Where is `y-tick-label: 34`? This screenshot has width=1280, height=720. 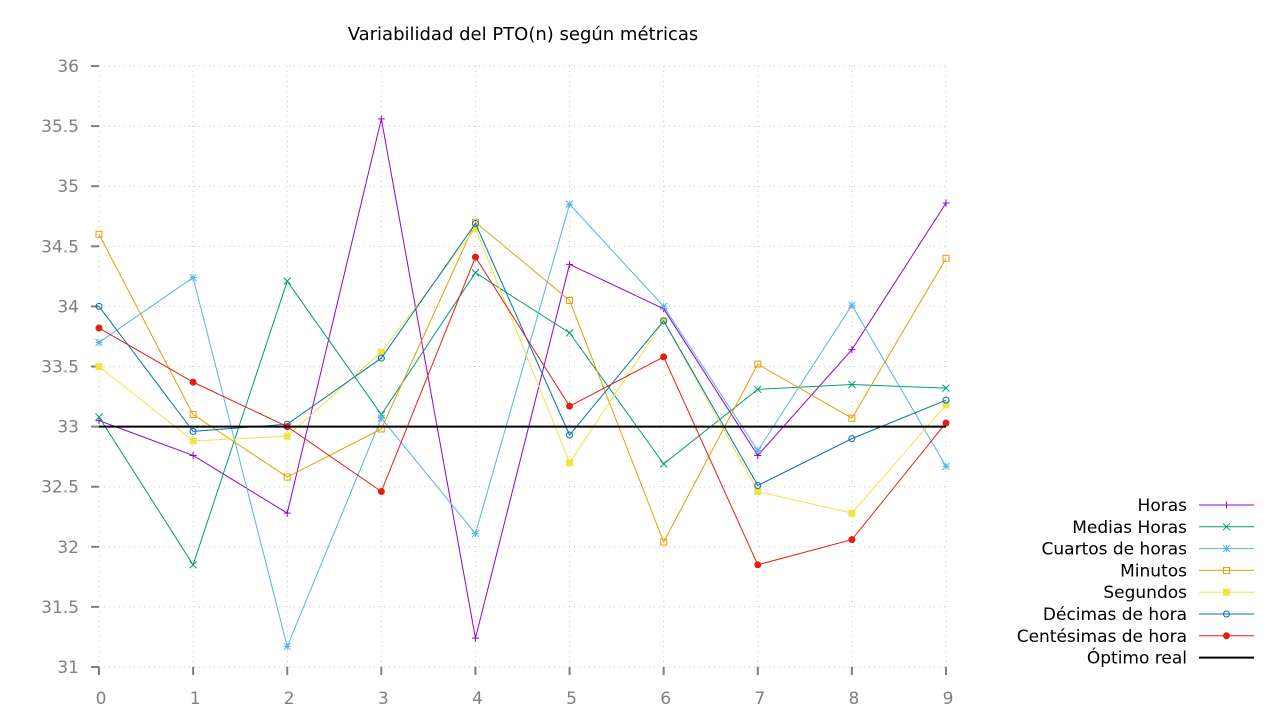
y-tick-label: 34 is located at coordinates (68, 307).